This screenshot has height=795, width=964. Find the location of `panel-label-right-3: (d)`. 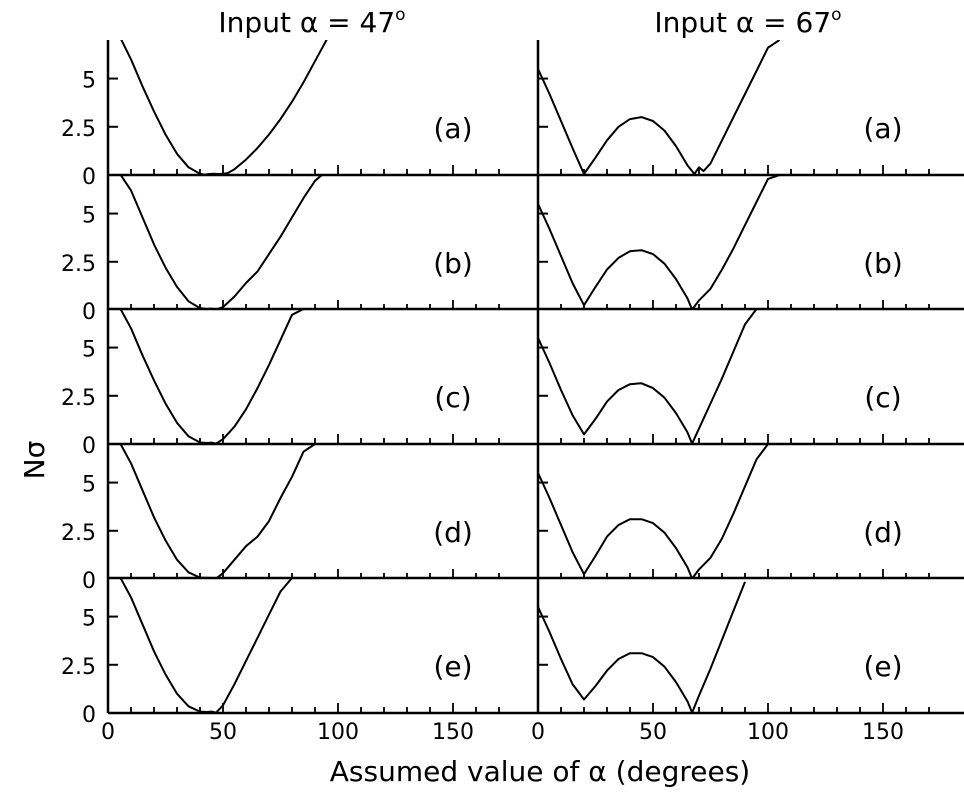

panel-label-right-3: (d) is located at coordinates (883, 532).